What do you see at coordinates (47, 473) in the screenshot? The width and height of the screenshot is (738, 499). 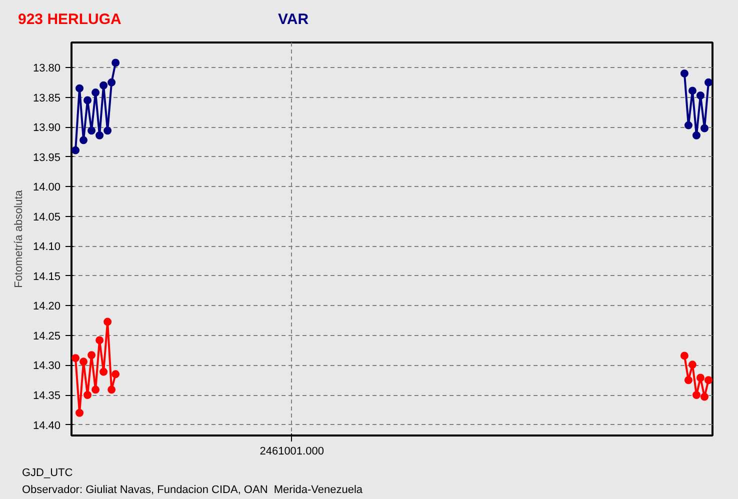 I see `x-axis-title: GJD_UTC` at bounding box center [47, 473].